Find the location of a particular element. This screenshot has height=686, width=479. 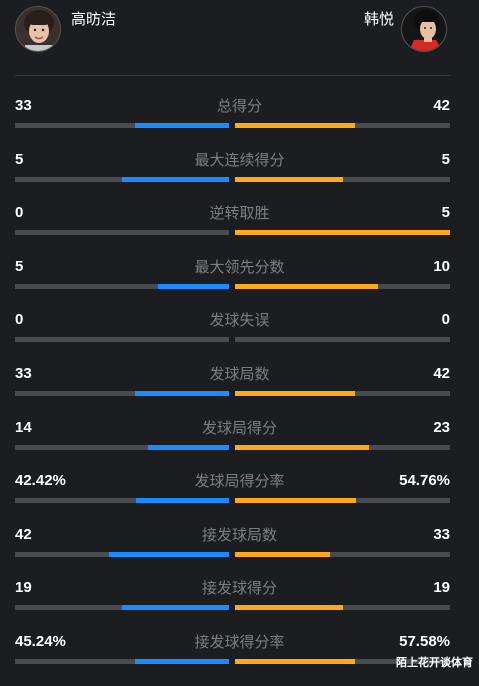

stat-label: 逆转取胜 is located at coordinates (239, 213).